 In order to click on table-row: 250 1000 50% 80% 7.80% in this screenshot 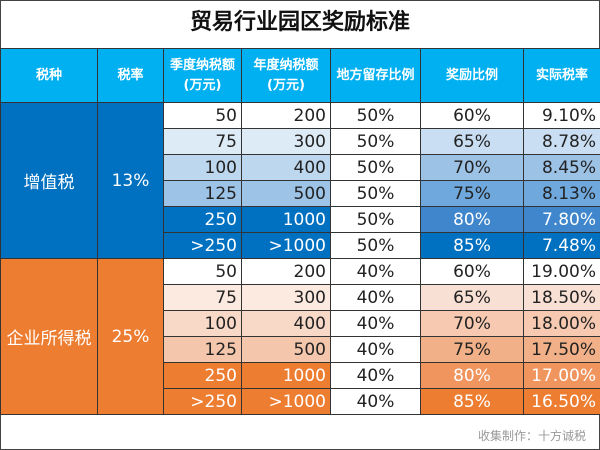, I will do `click(300, 219)`.